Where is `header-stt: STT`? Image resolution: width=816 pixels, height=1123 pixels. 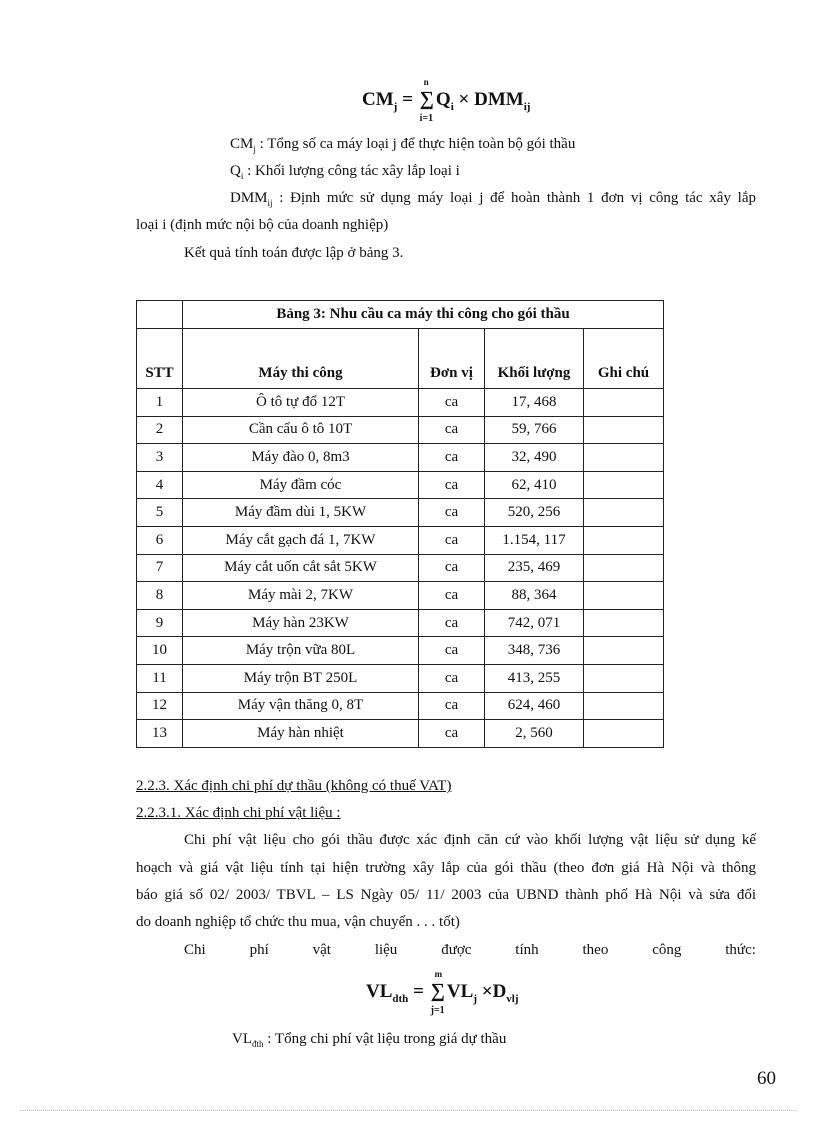
header-stt: STT is located at coordinates (159, 358).